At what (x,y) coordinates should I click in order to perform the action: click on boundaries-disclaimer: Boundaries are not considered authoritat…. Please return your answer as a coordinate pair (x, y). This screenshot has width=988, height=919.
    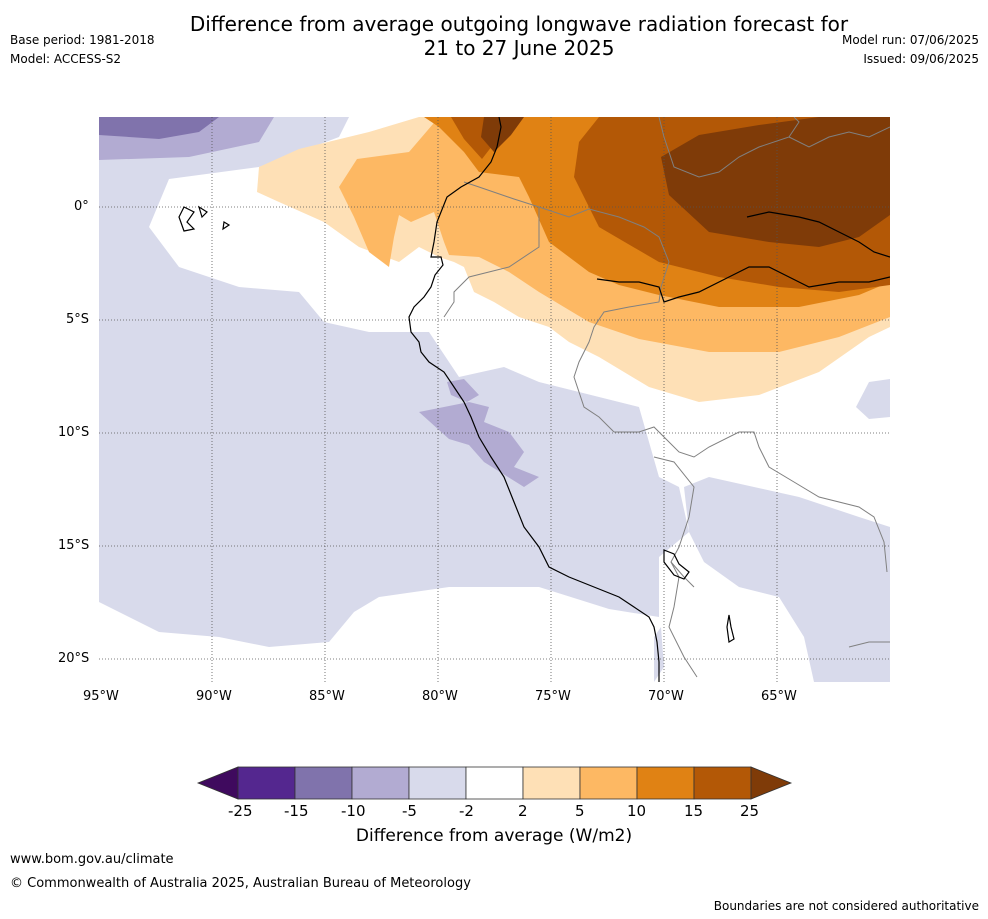
    Looking at the image, I should click on (846, 906).